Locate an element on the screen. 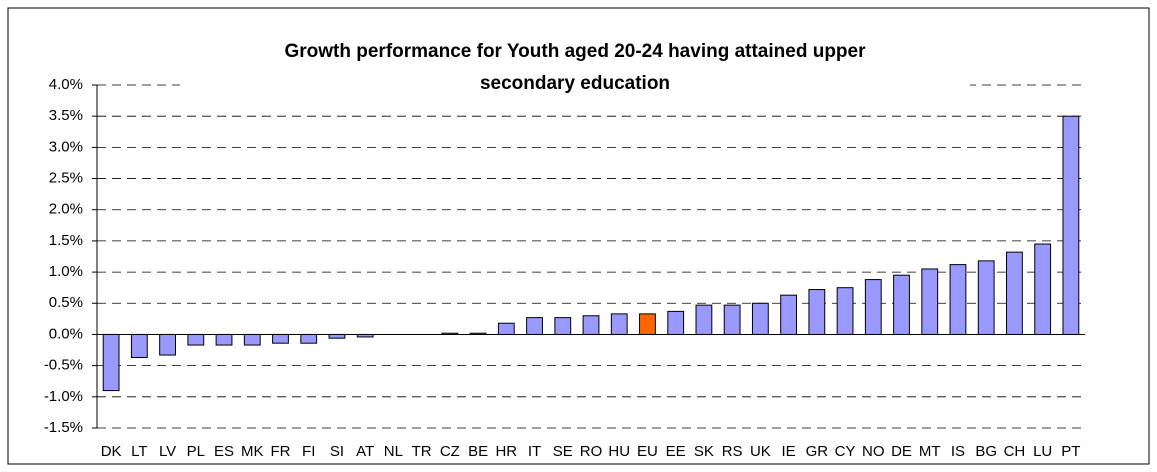  x-tick-label: MK is located at coordinates (252, 451).